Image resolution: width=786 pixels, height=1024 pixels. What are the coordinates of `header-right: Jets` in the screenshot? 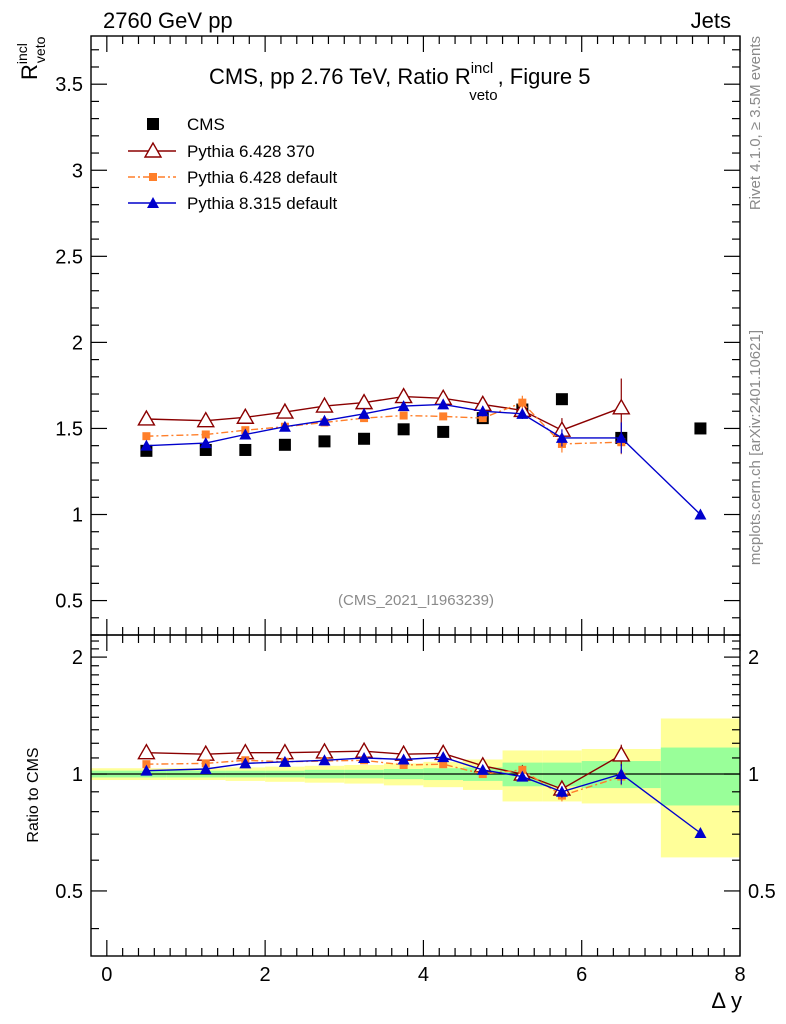 It's located at (711, 20).